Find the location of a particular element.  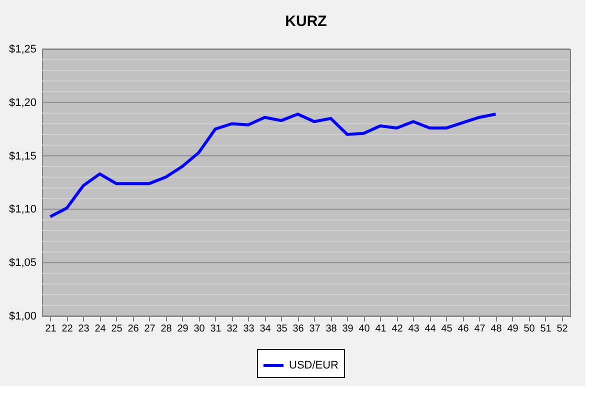

x-tick-label: 43 is located at coordinates (414, 329).